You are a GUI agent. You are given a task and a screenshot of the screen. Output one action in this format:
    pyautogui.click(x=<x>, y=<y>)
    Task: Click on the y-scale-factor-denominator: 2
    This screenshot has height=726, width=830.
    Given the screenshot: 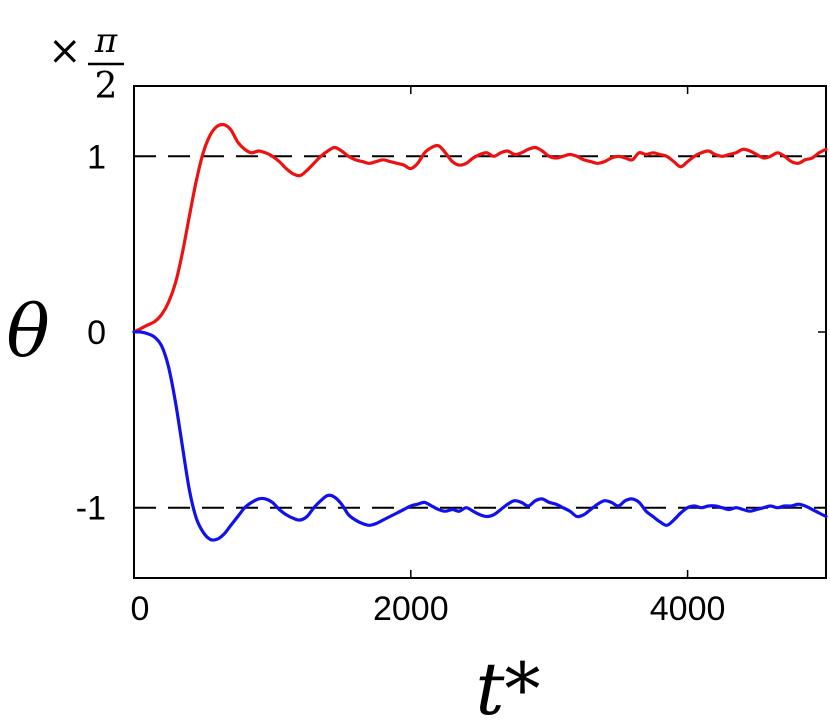 What is the action you would take?
    pyautogui.click(x=106, y=86)
    